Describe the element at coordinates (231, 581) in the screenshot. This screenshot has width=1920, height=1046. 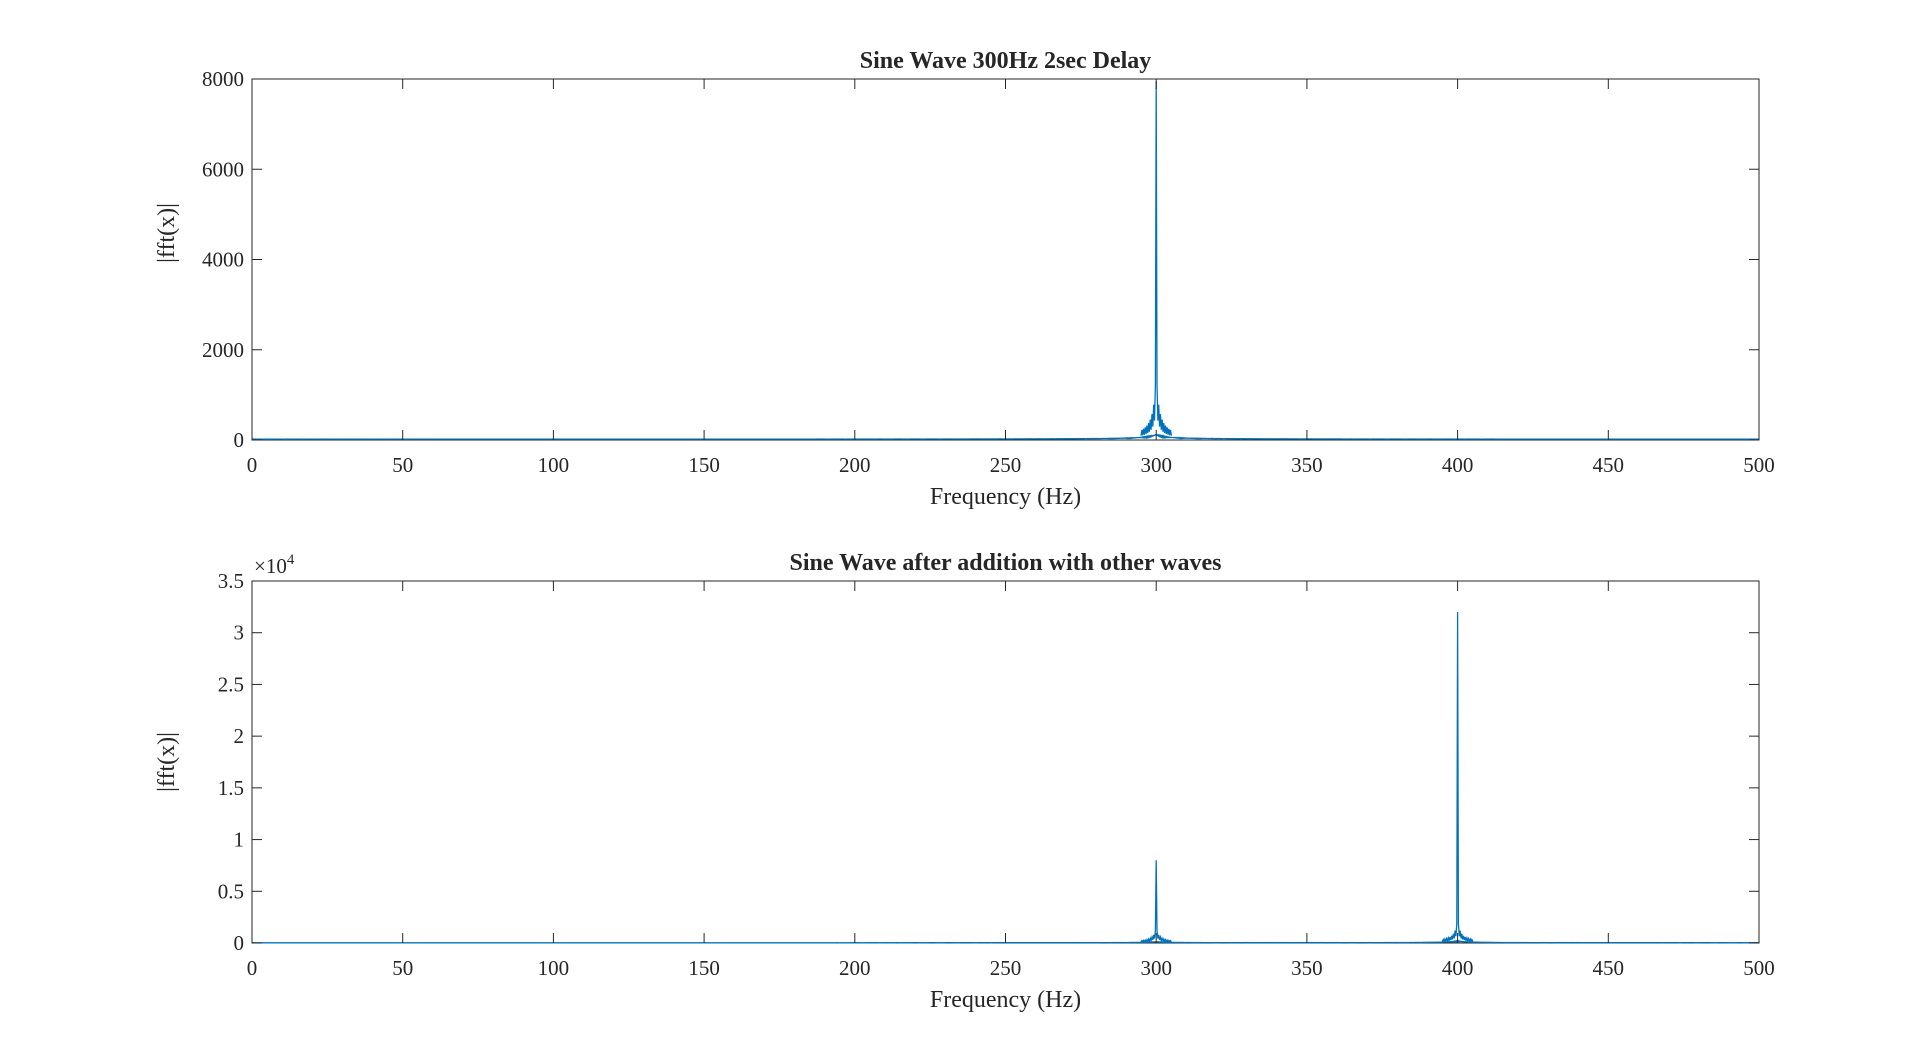
I see `y-tick-label: 3.5` at that location.